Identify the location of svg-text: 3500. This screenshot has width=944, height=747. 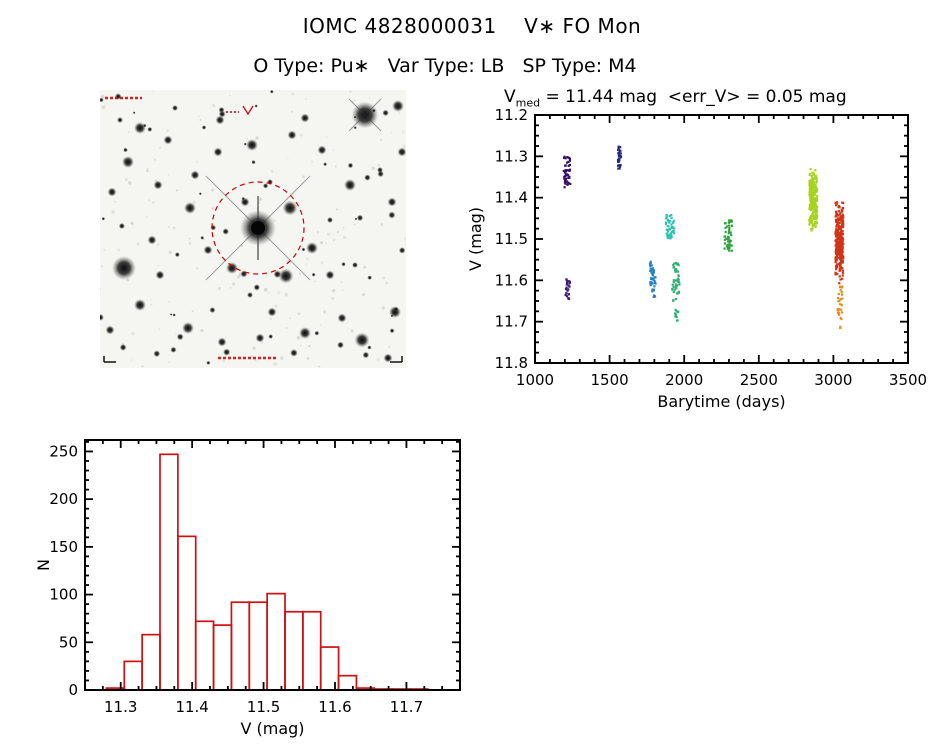
(908, 380).